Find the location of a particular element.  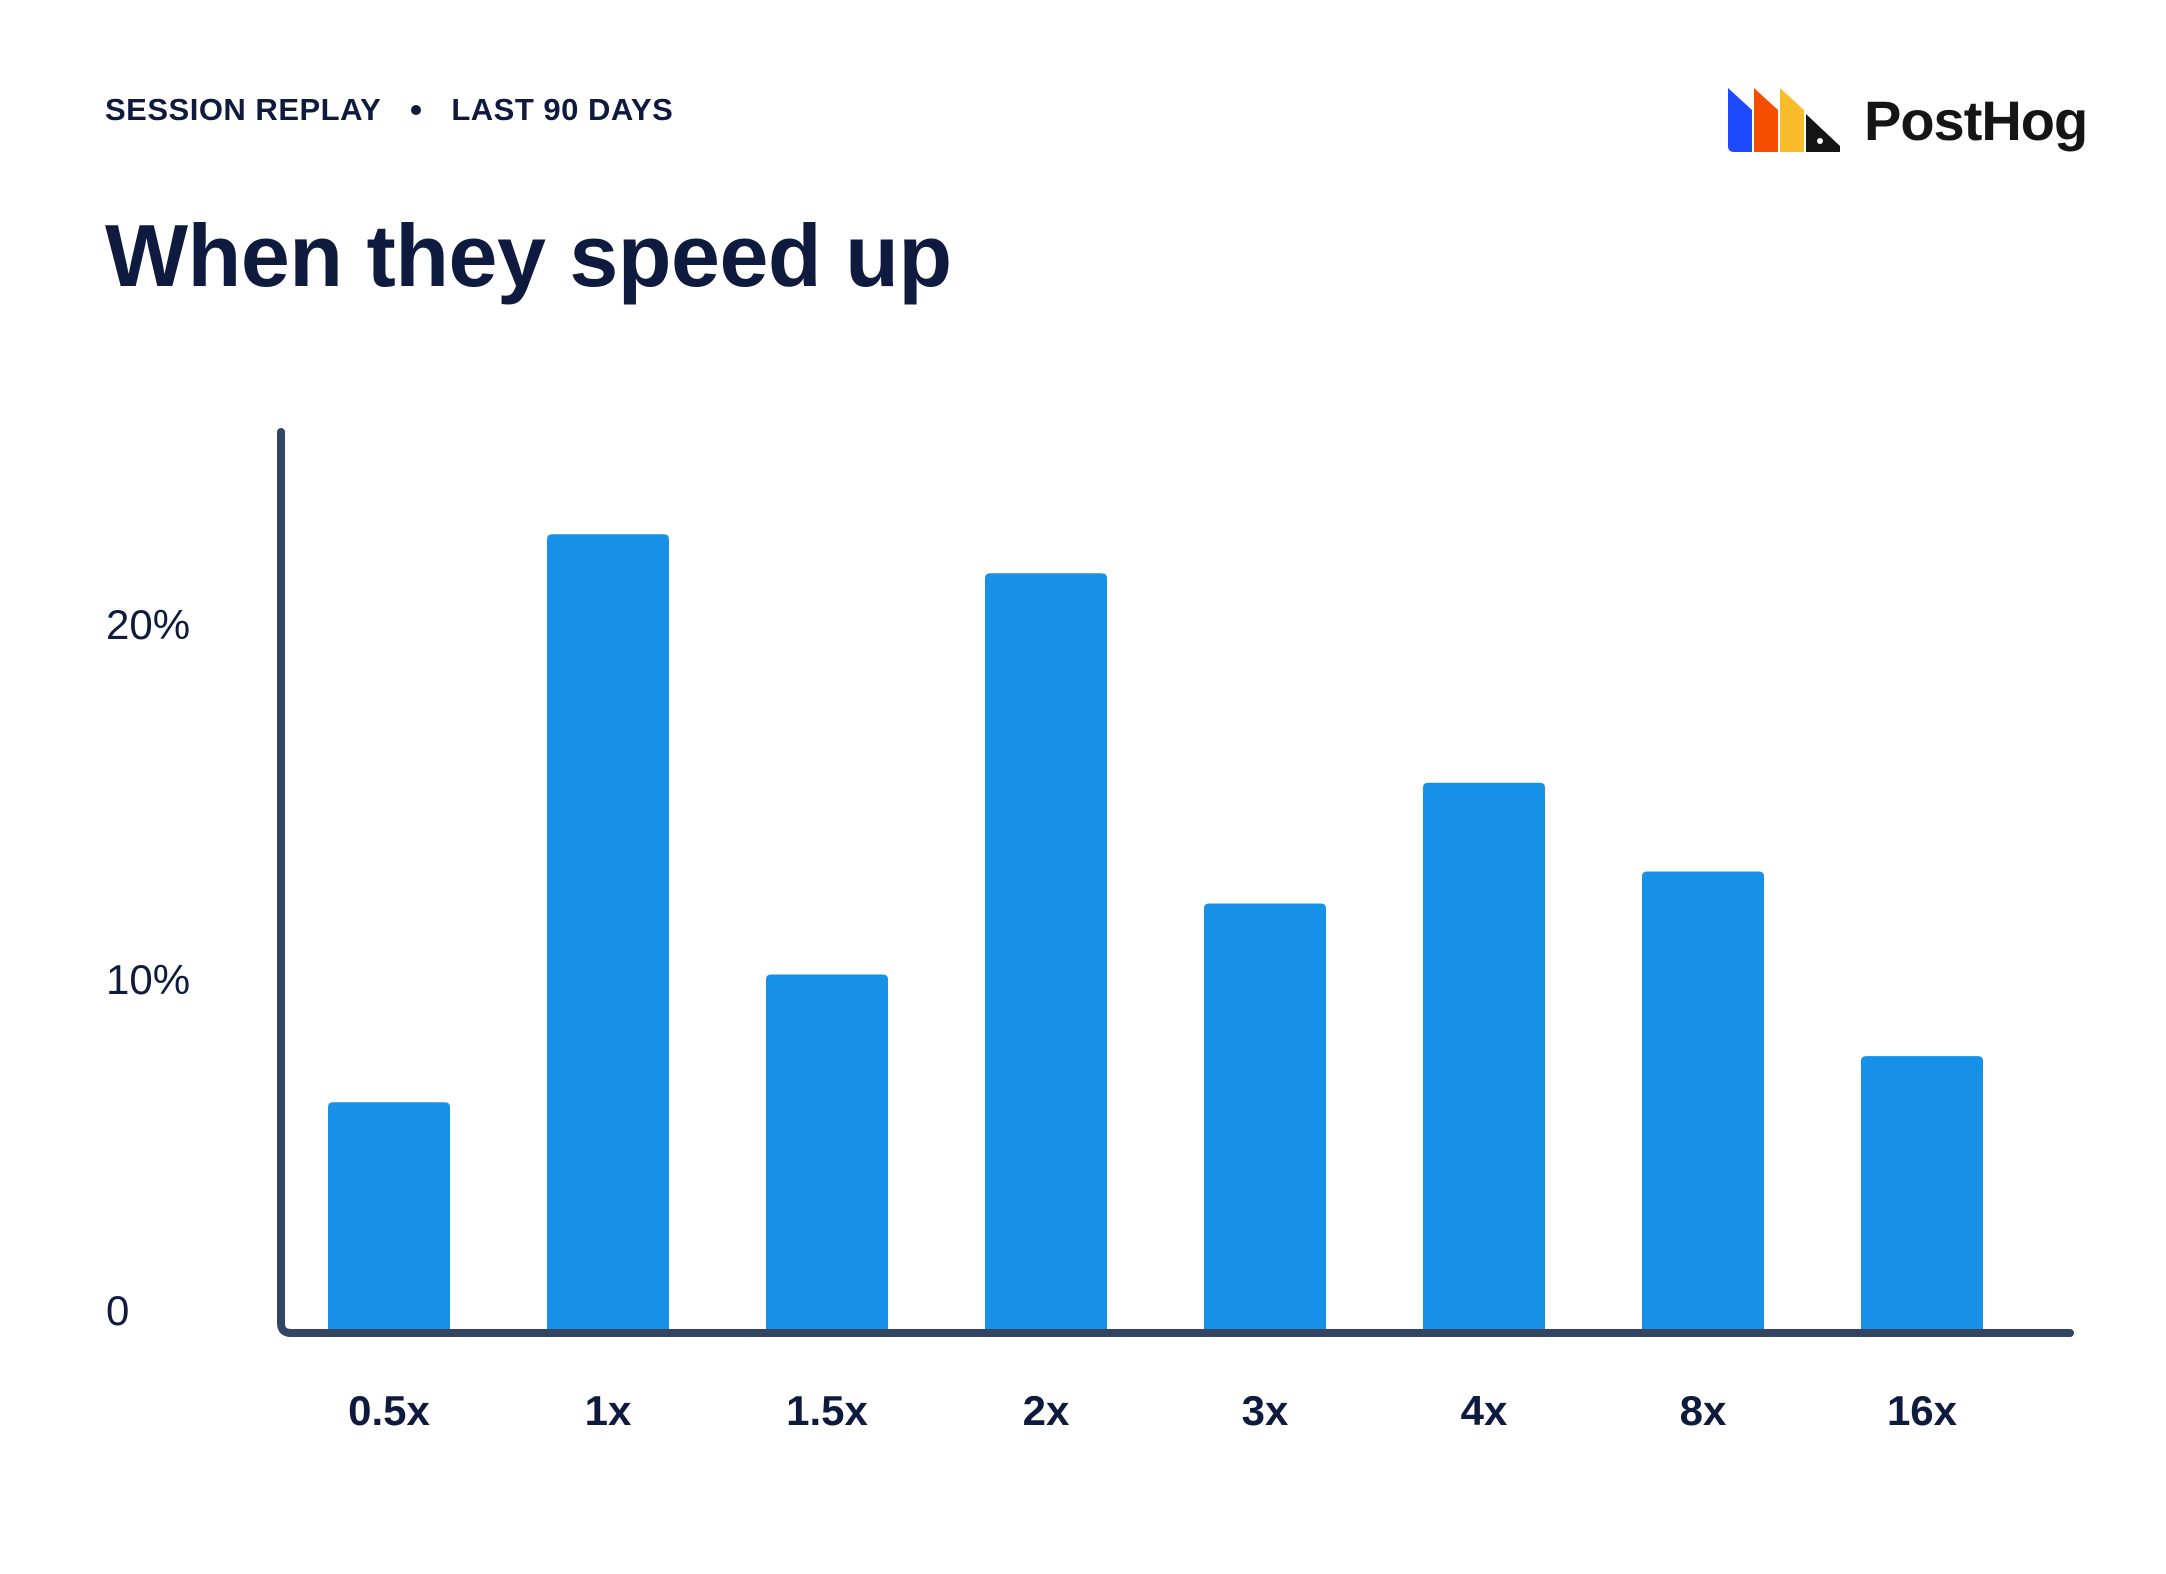

eyebrow-period: LAST 90 DAYS is located at coordinates (562, 109).